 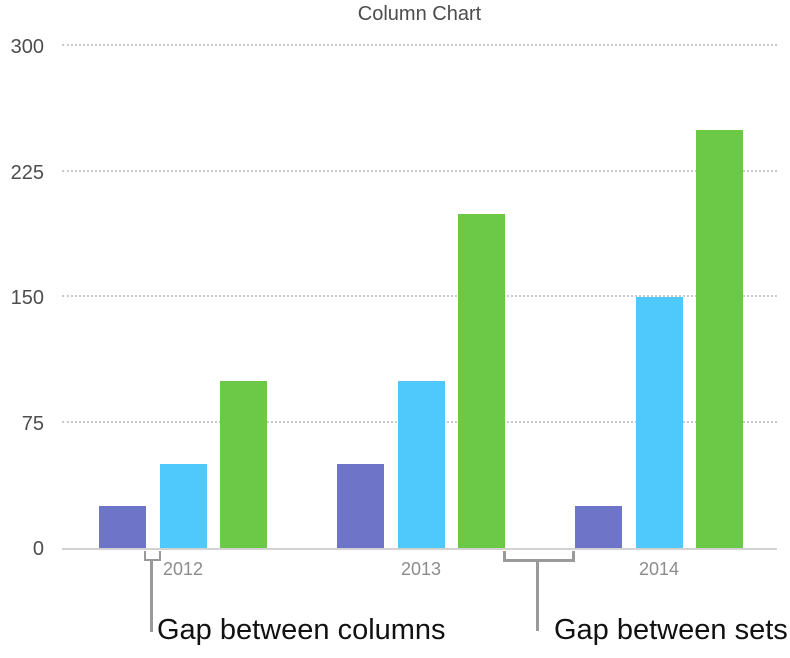 I want to click on y-axis-tick-label: 75, so click(x=32, y=423).